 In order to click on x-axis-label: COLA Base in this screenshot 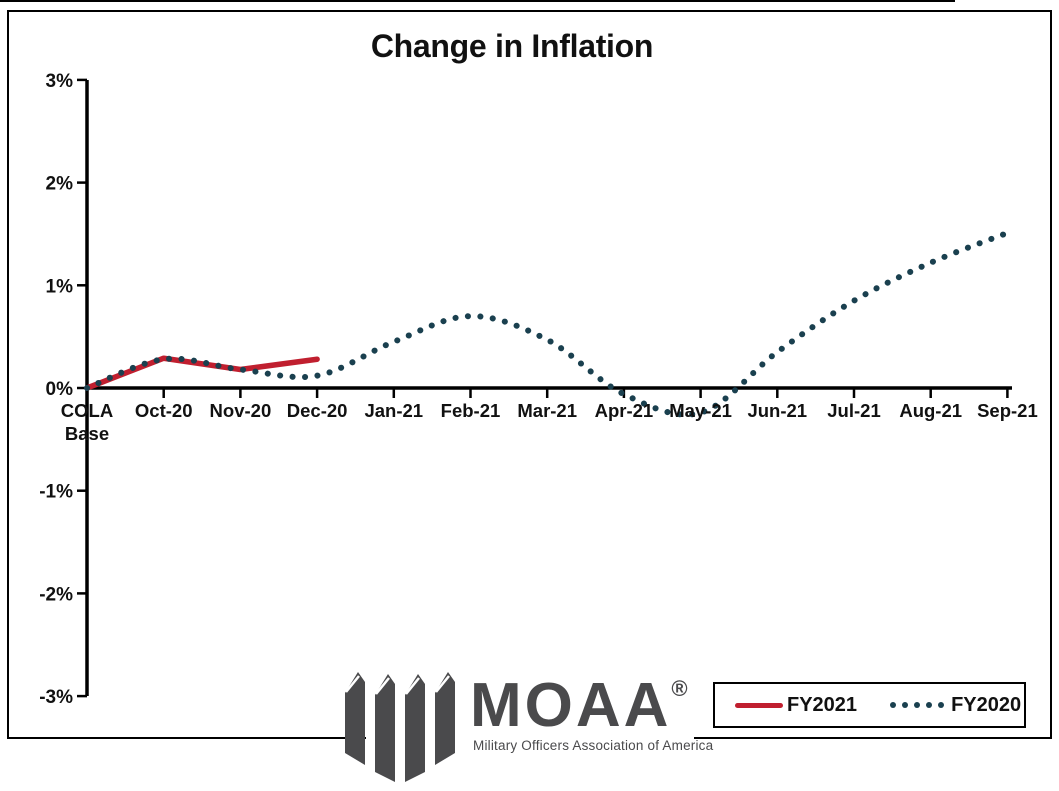, I will do `click(87, 422)`.